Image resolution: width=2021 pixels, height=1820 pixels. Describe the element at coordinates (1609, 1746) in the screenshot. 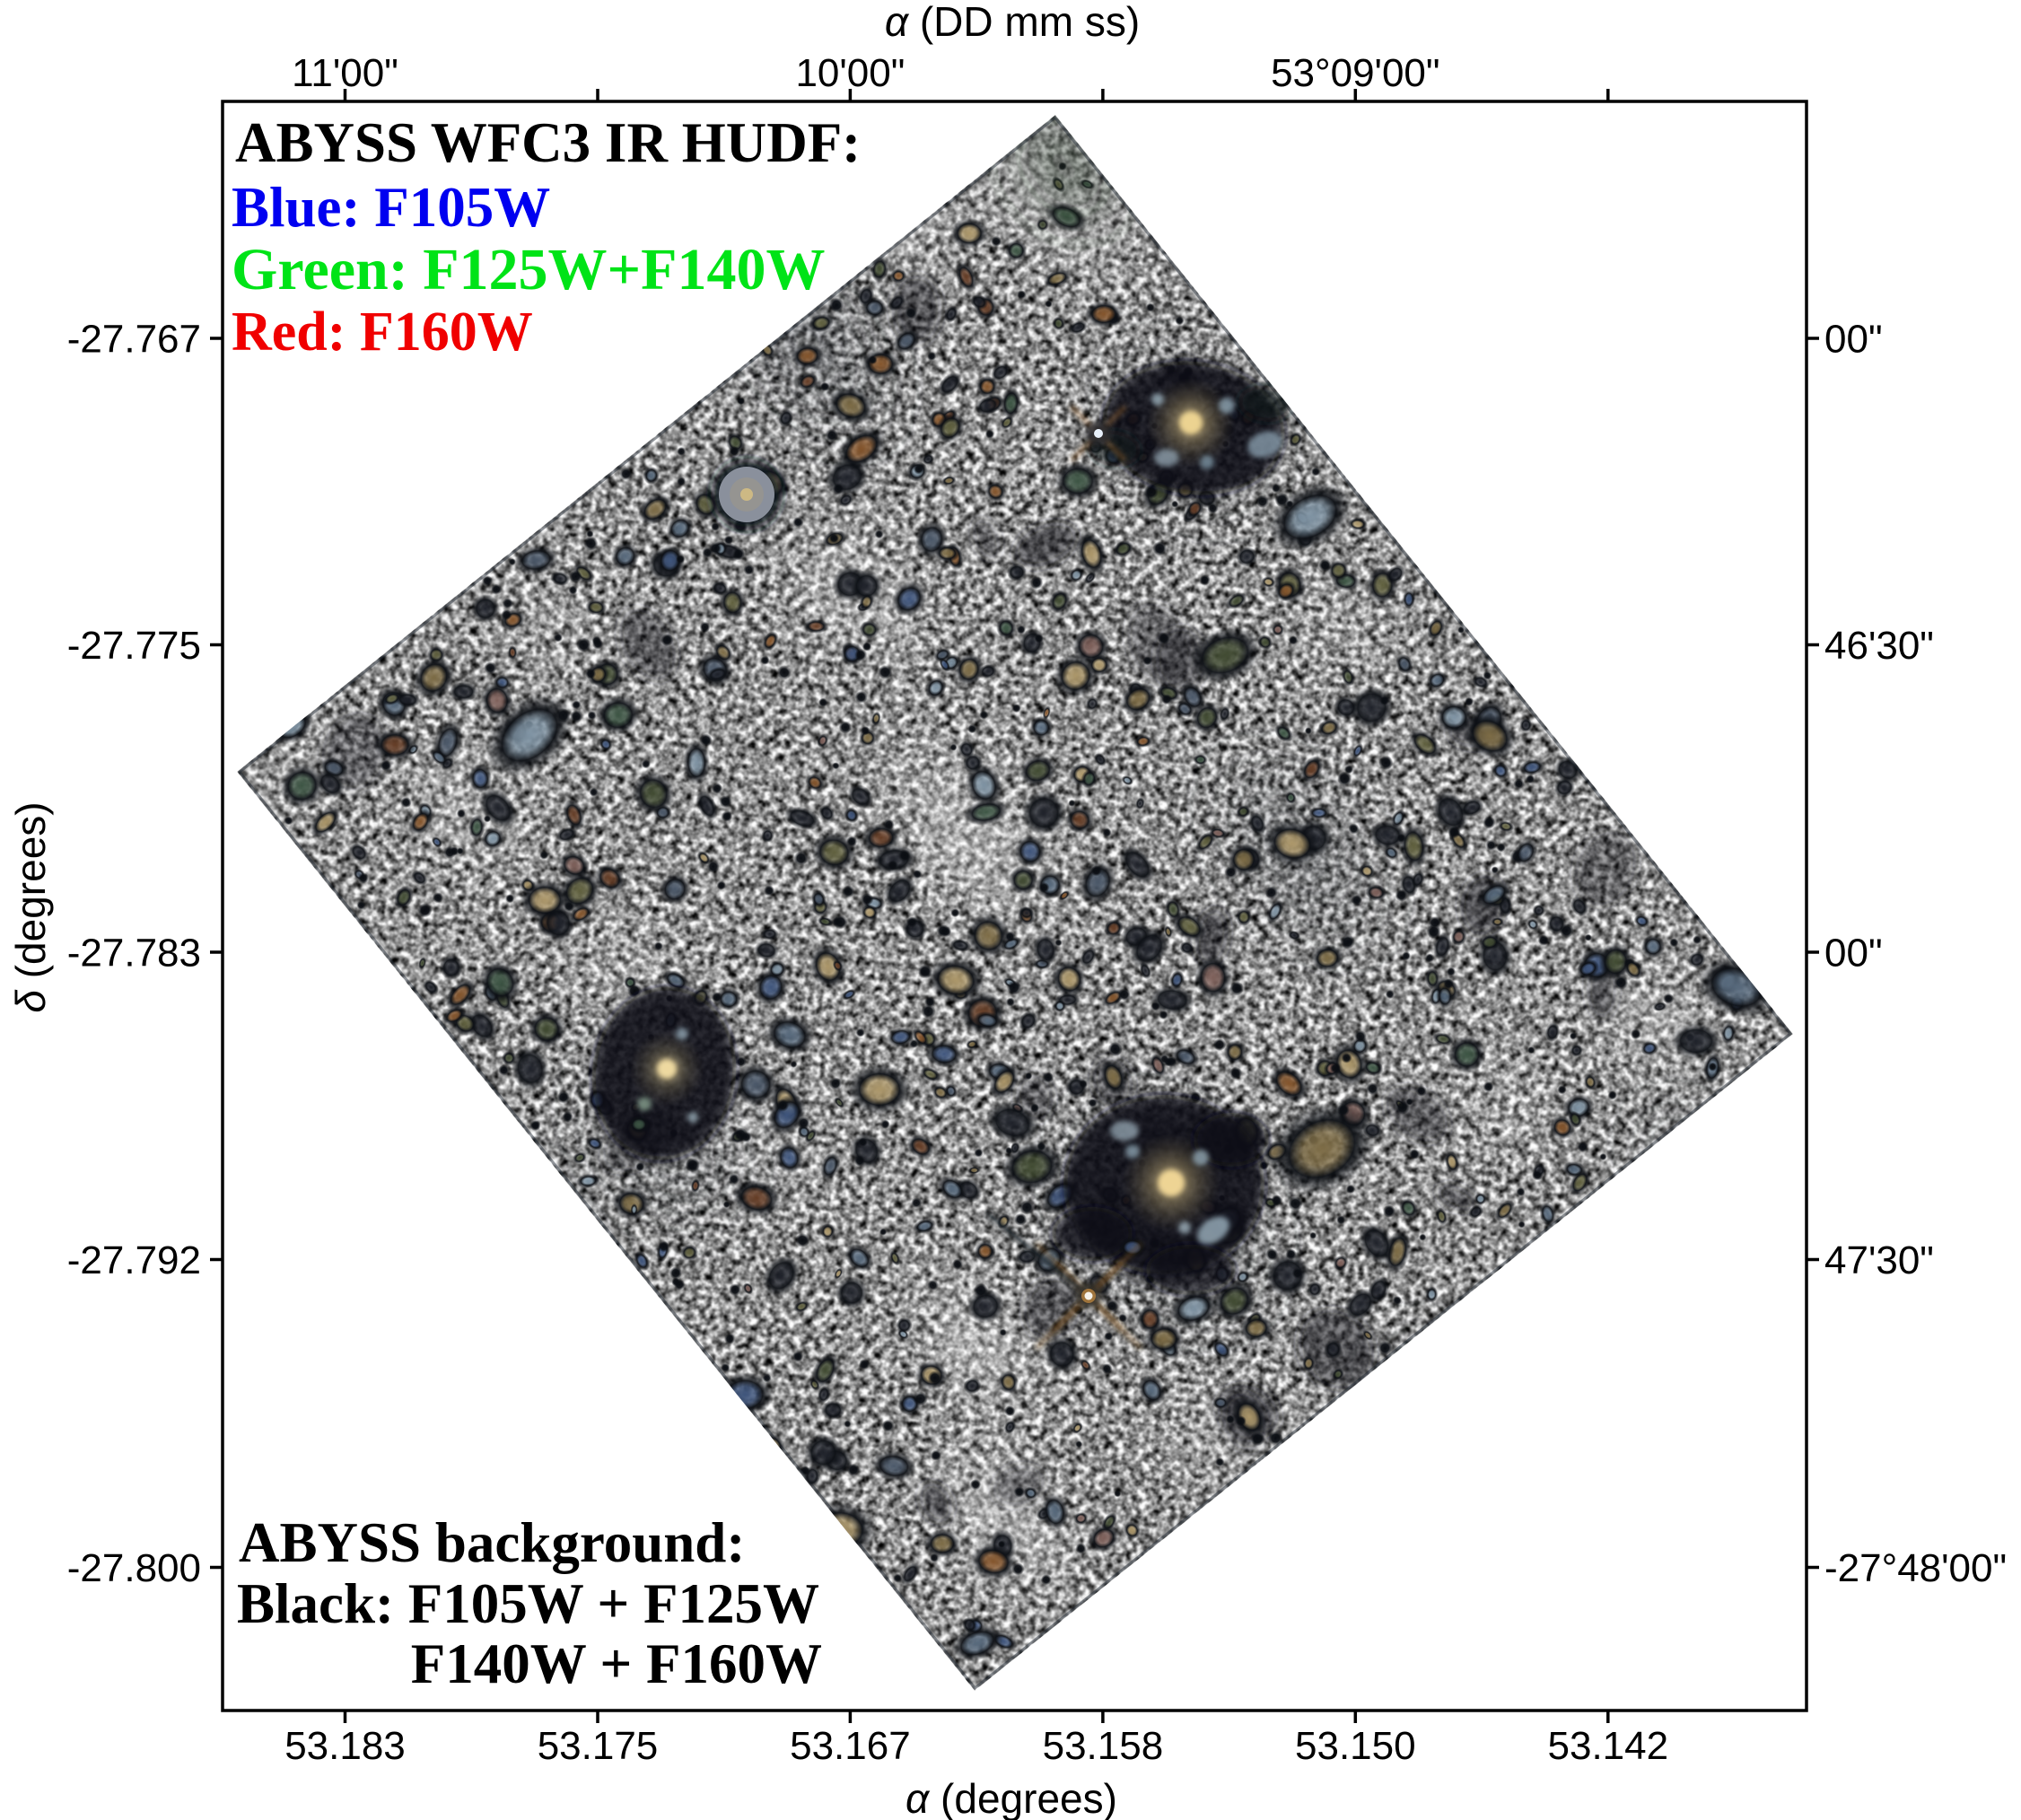

I see `svg-text: 53.142` at that location.